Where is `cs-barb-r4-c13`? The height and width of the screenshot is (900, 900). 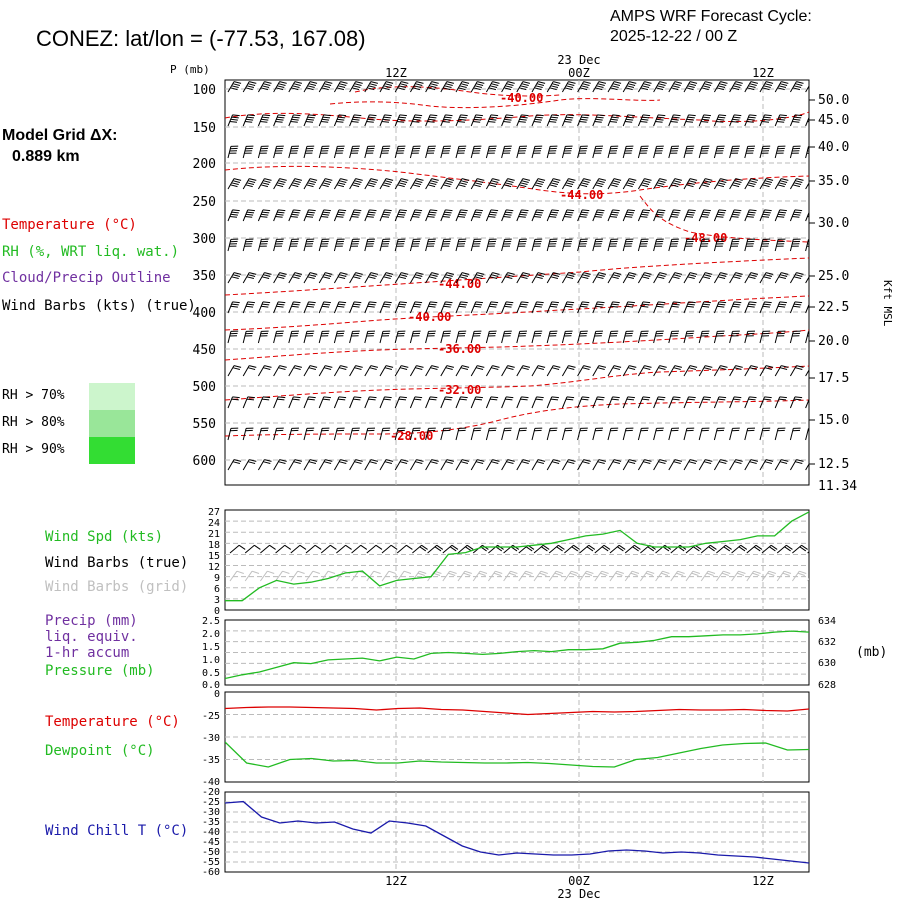
cs-barb-r4-c13 is located at coordinates (431, 215).